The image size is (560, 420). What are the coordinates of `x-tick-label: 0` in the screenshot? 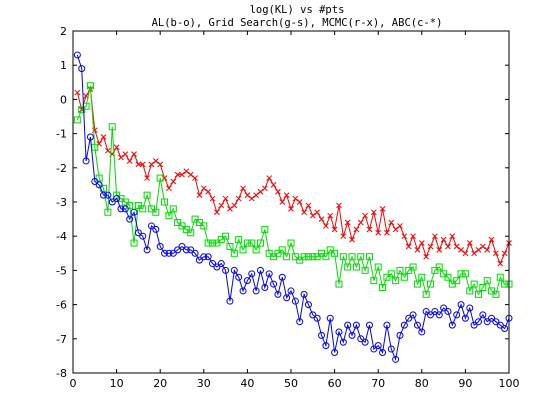 It's located at (73, 383).